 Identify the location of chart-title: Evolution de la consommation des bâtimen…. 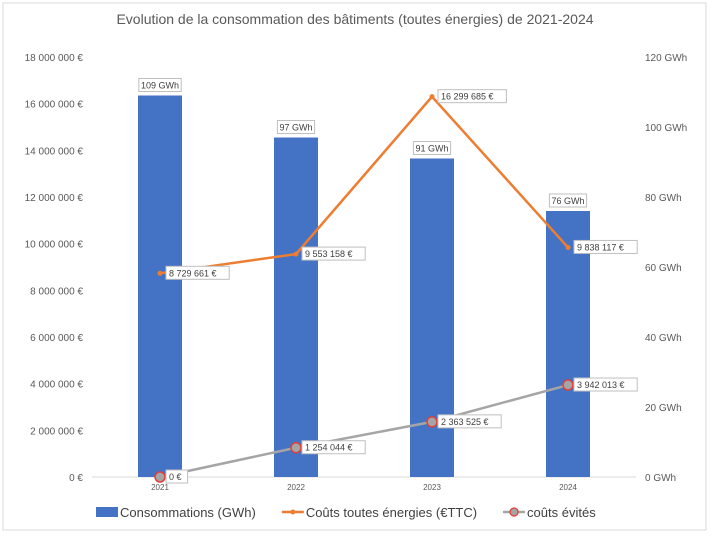
(354, 19).